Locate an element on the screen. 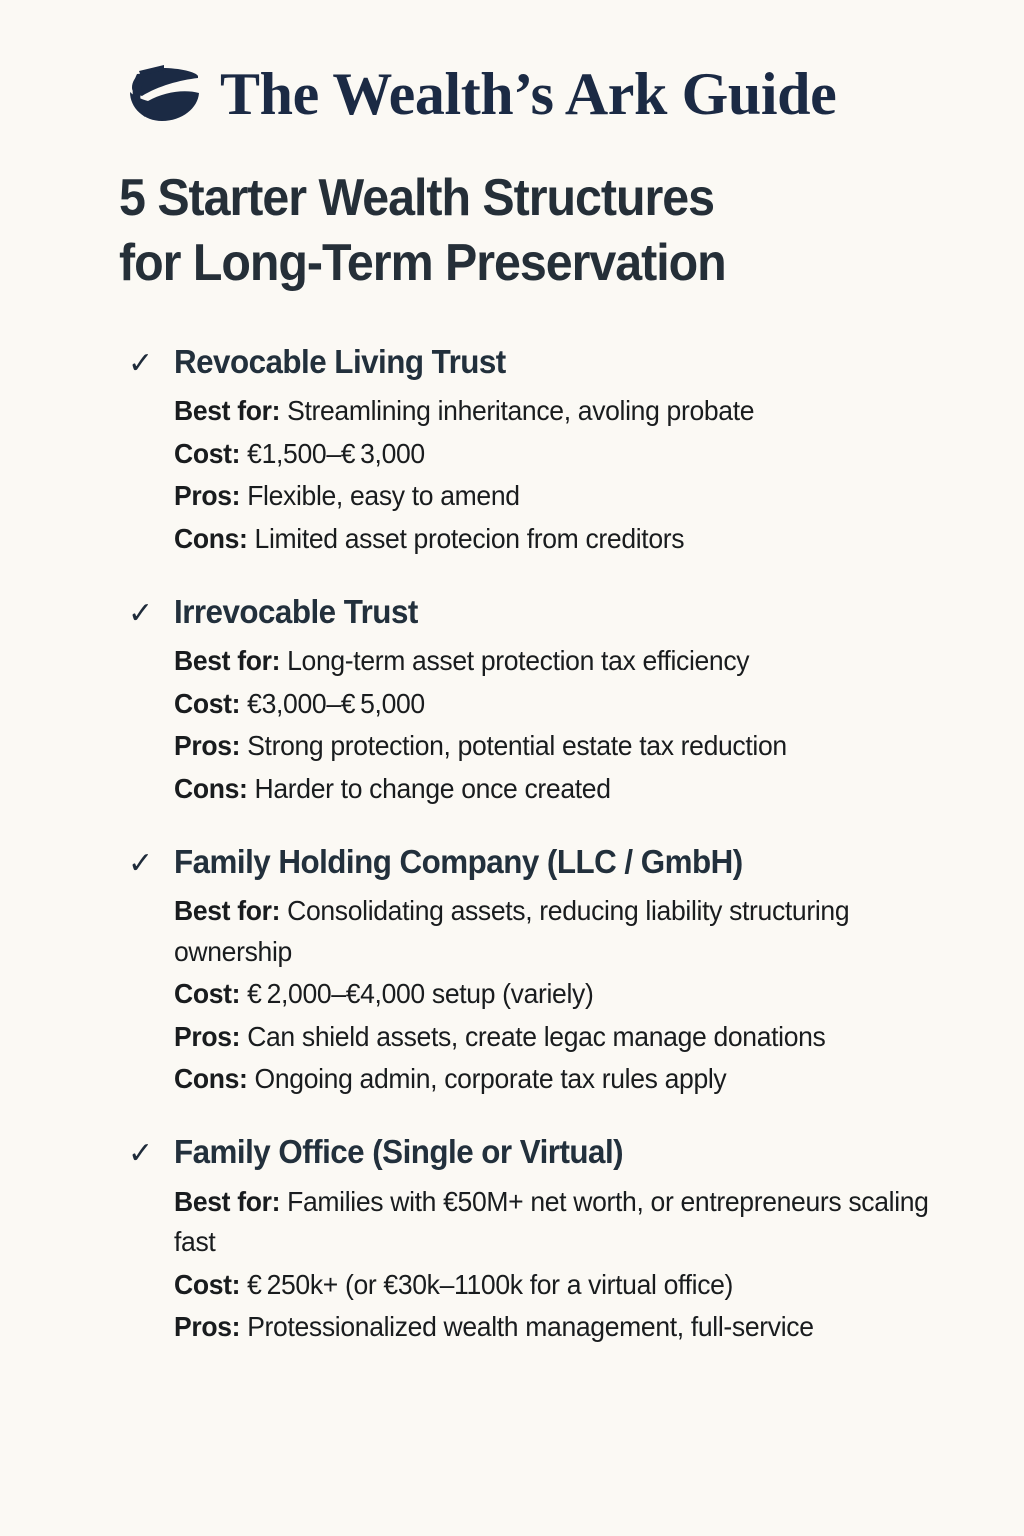 The image size is (1024, 1536). detail-value: Limited asset protecion from creditors is located at coordinates (469, 538).